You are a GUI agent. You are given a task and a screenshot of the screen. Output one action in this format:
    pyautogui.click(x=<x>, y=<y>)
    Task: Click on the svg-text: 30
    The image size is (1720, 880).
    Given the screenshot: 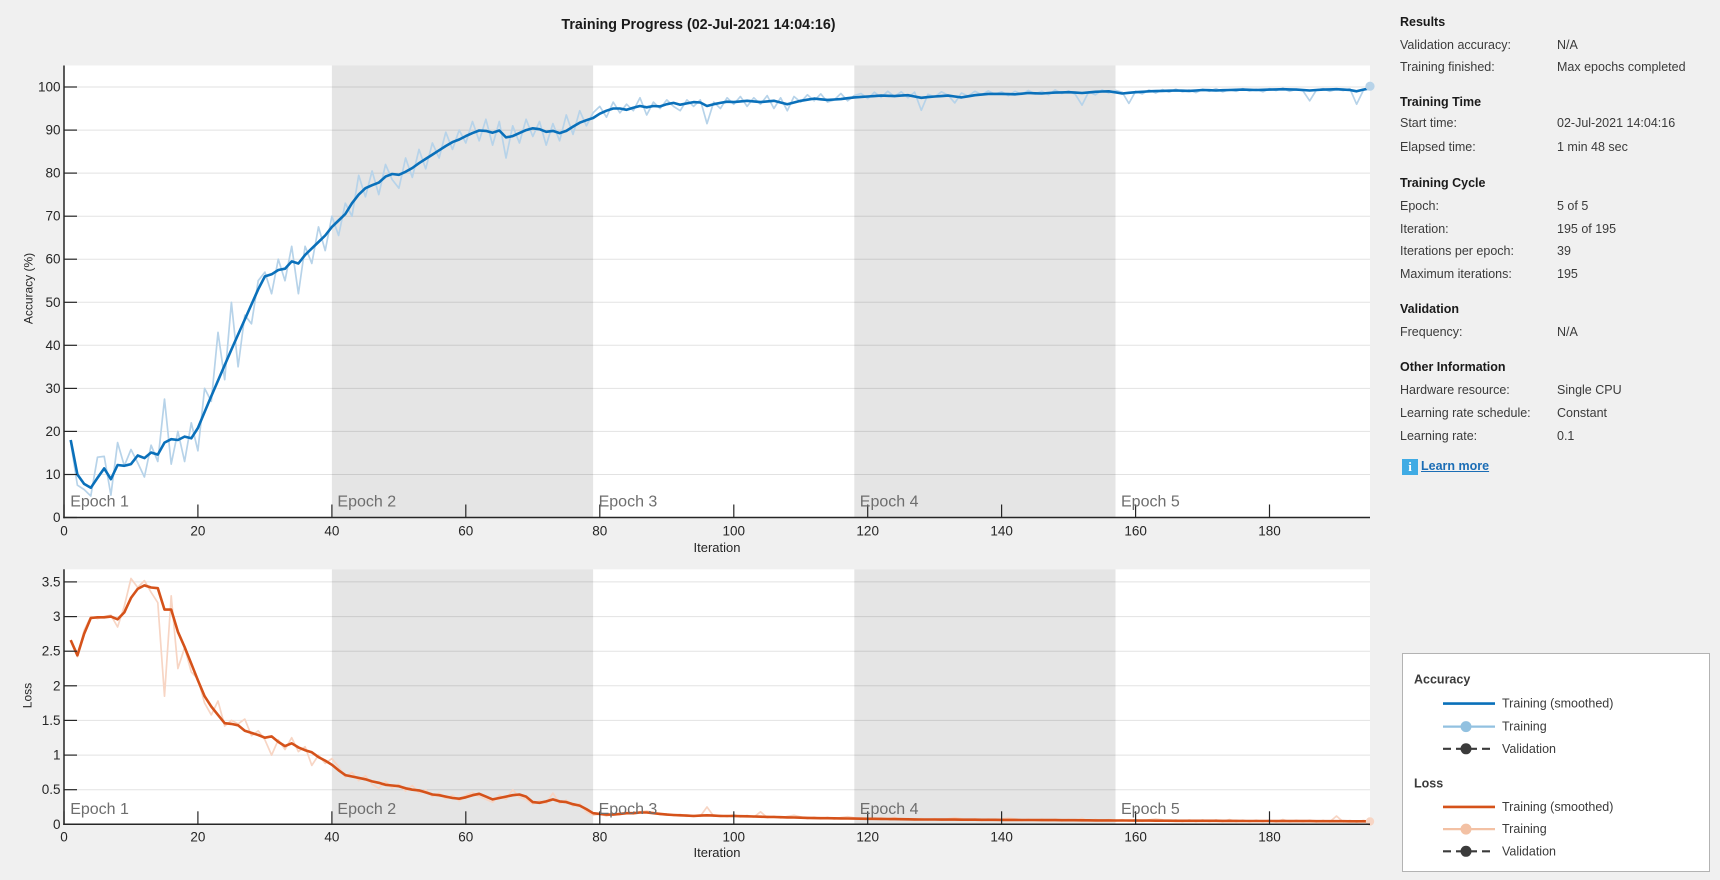 What is the action you would take?
    pyautogui.click(x=52, y=388)
    